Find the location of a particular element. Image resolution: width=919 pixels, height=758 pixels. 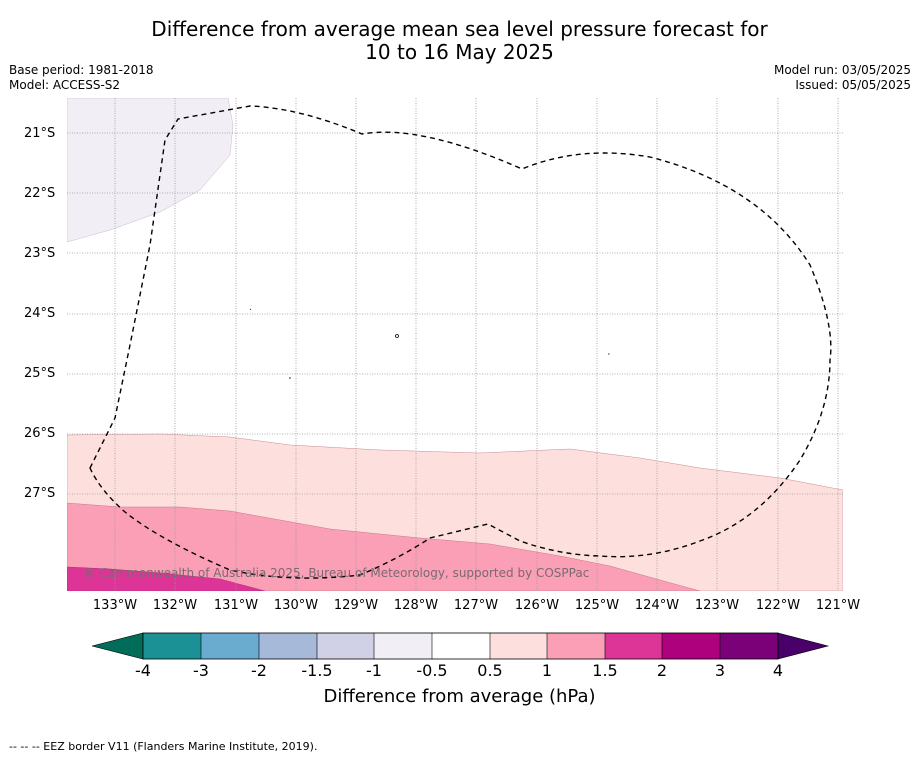

metadata-left: Base period: 1981-2018 Model: ACCESS-S2 is located at coordinates (81, 78).